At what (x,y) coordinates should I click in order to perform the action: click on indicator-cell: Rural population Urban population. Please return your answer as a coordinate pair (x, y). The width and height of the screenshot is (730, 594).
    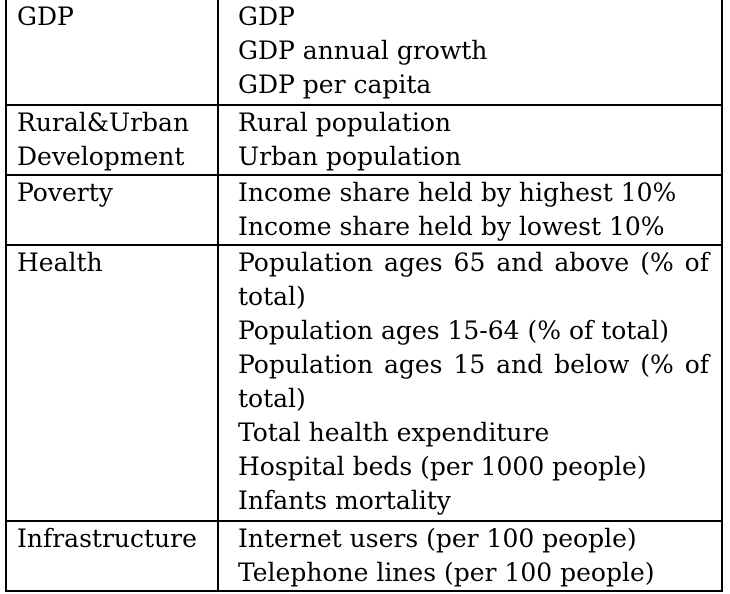
    Looking at the image, I should click on (470, 139).